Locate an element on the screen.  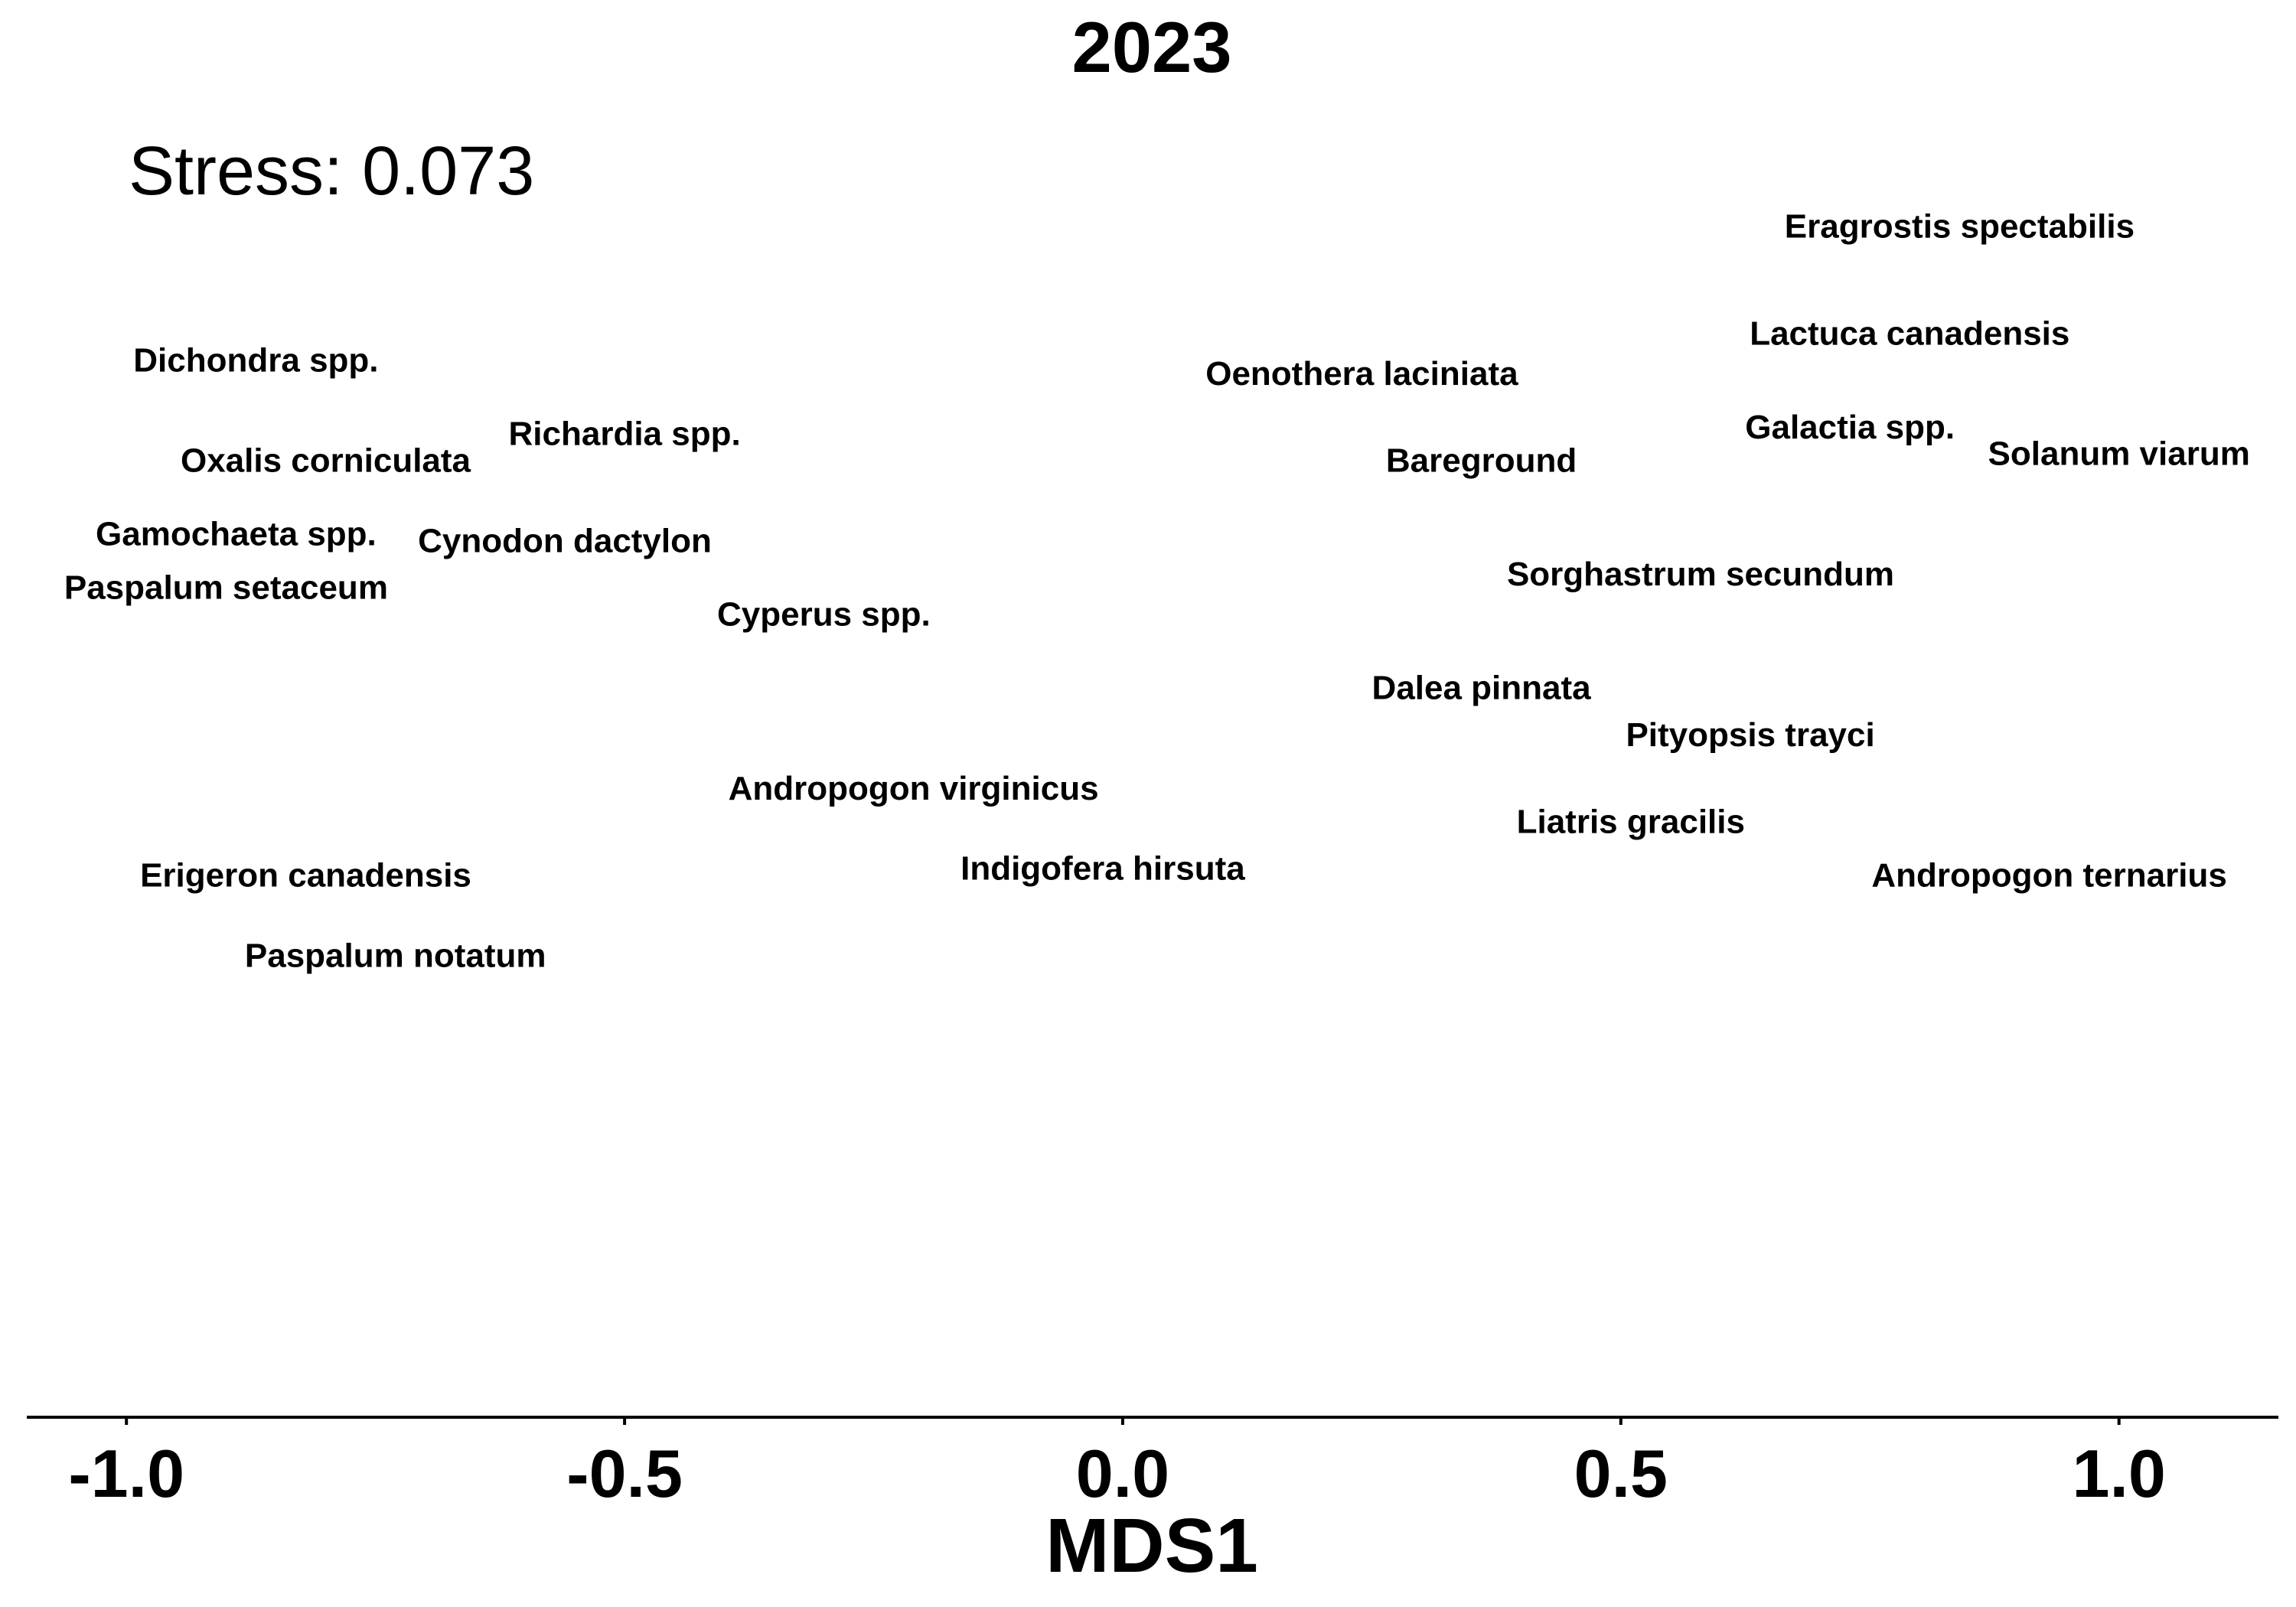
species-label: Paspalum notatum is located at coordinates (395, 955).